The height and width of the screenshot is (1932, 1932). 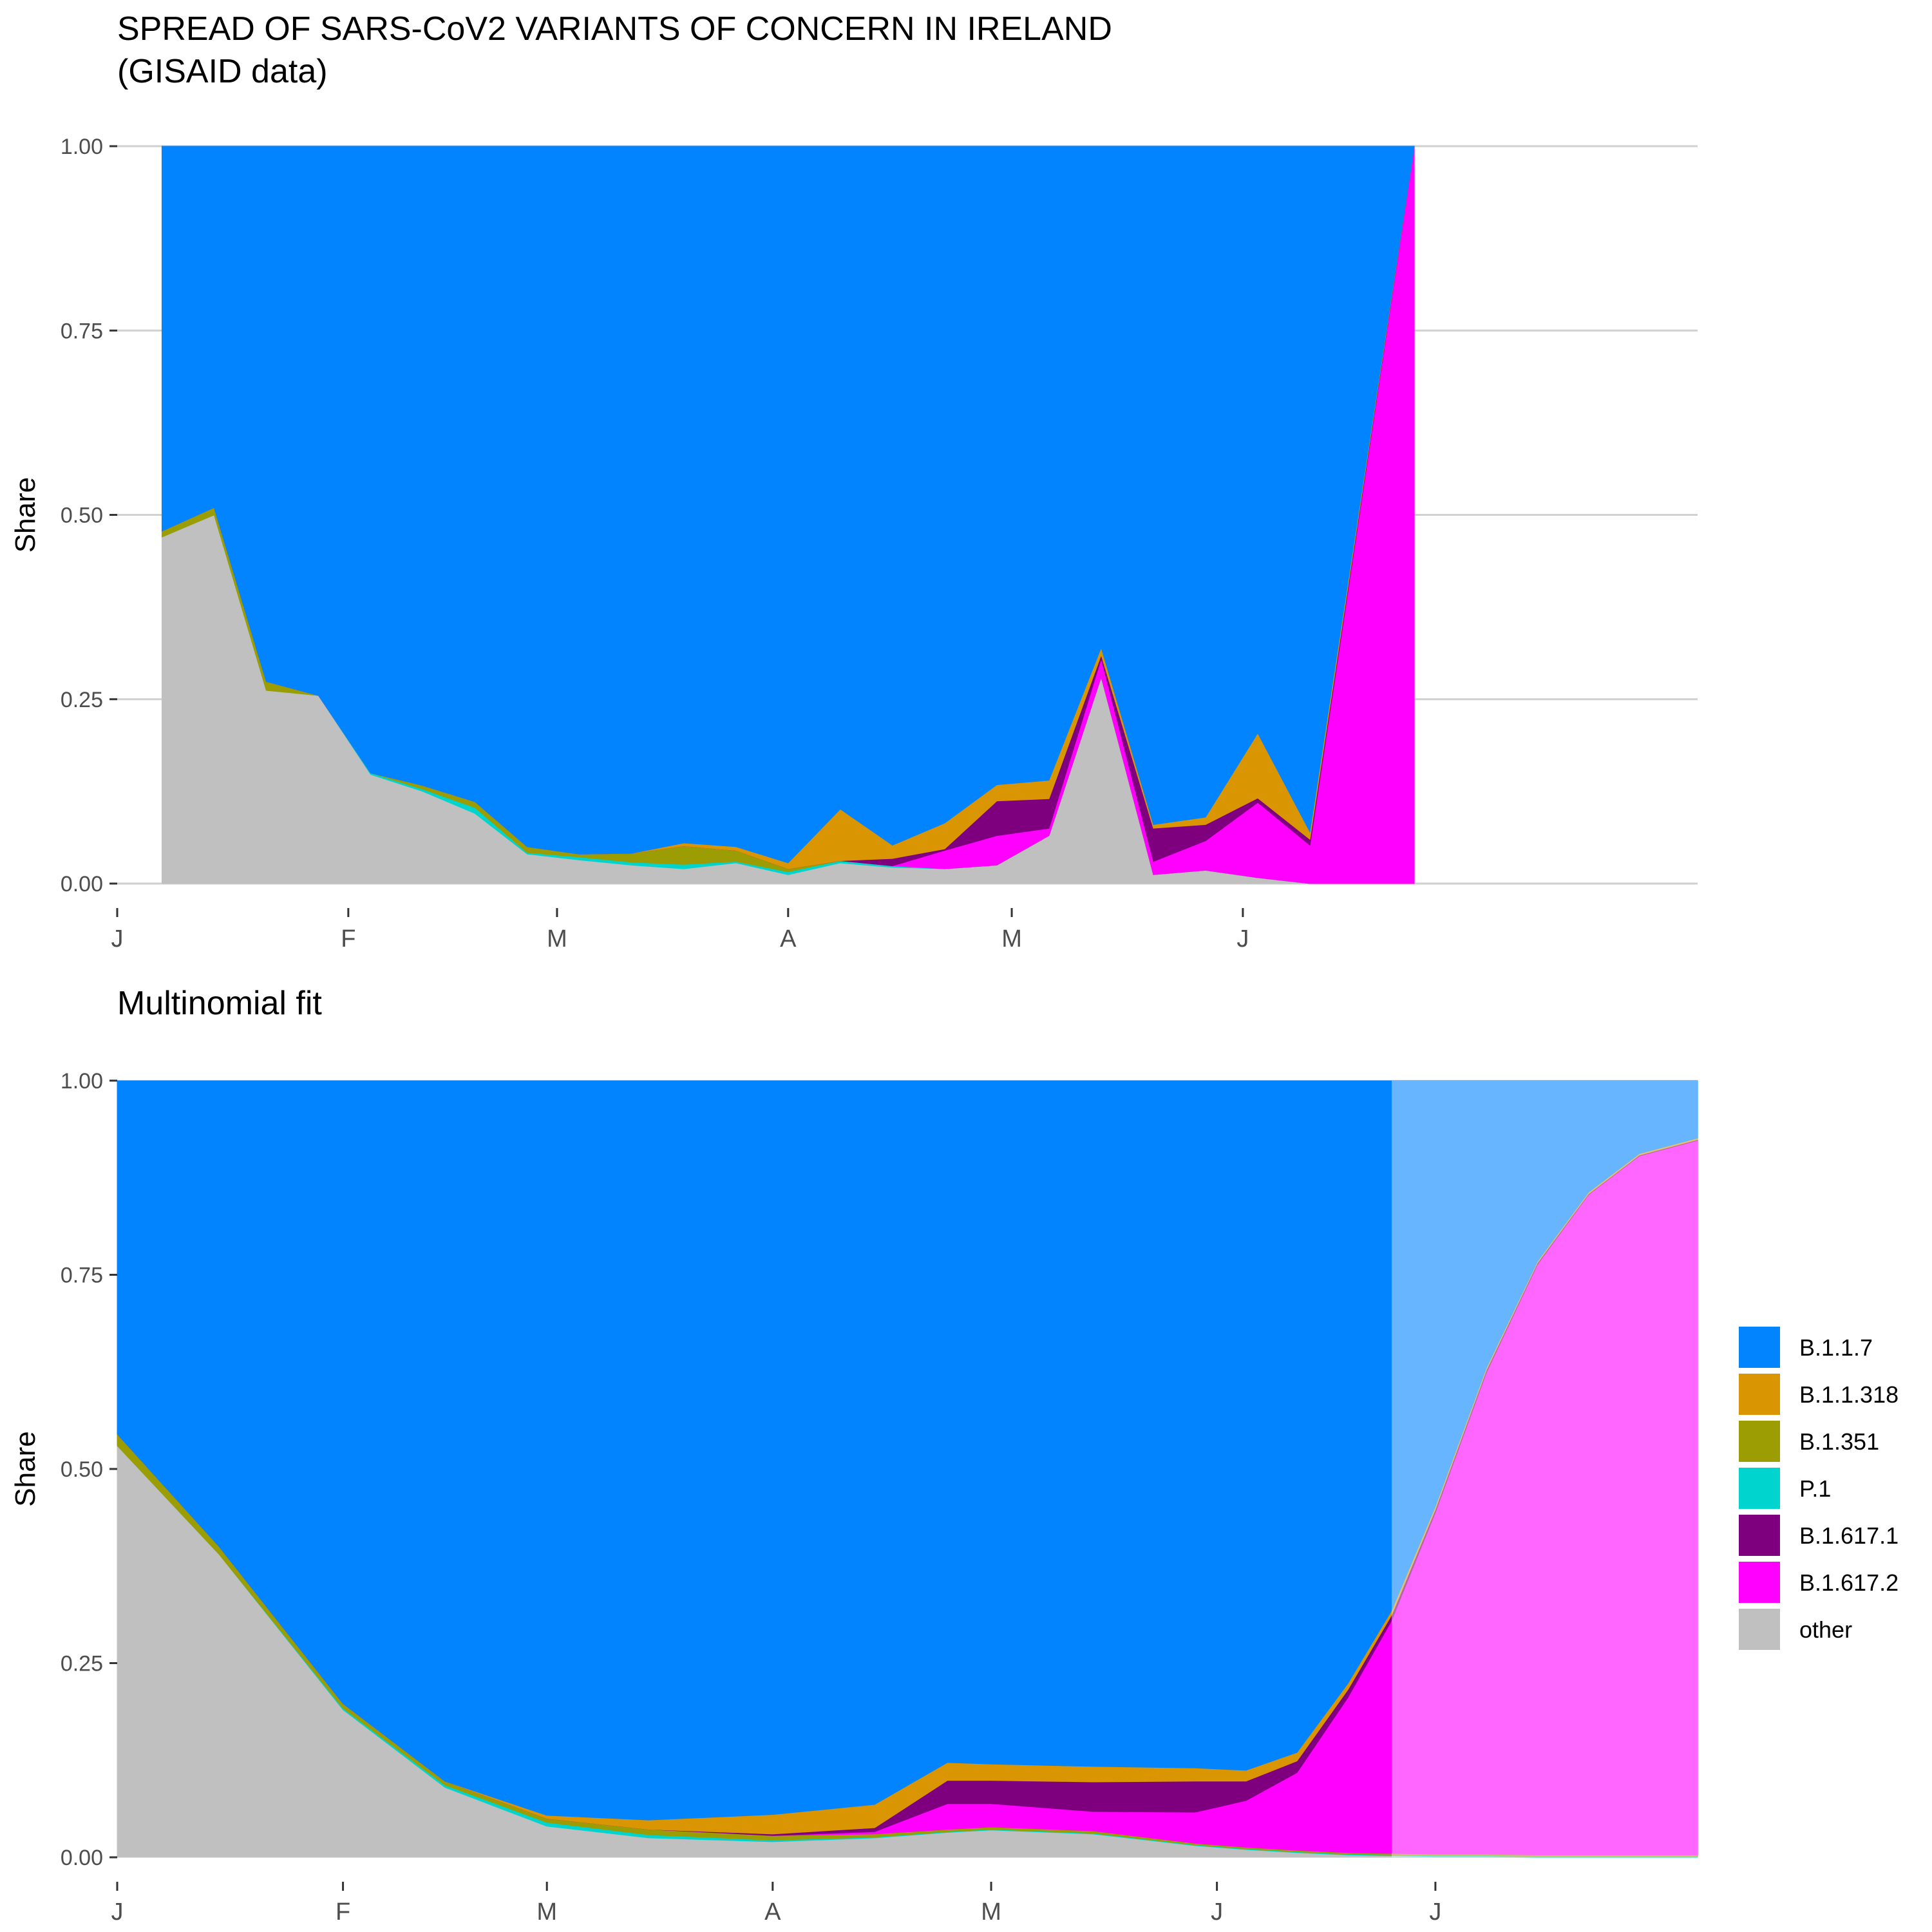 I want to click on legend-label: other, so click(x=1826, y=1630).